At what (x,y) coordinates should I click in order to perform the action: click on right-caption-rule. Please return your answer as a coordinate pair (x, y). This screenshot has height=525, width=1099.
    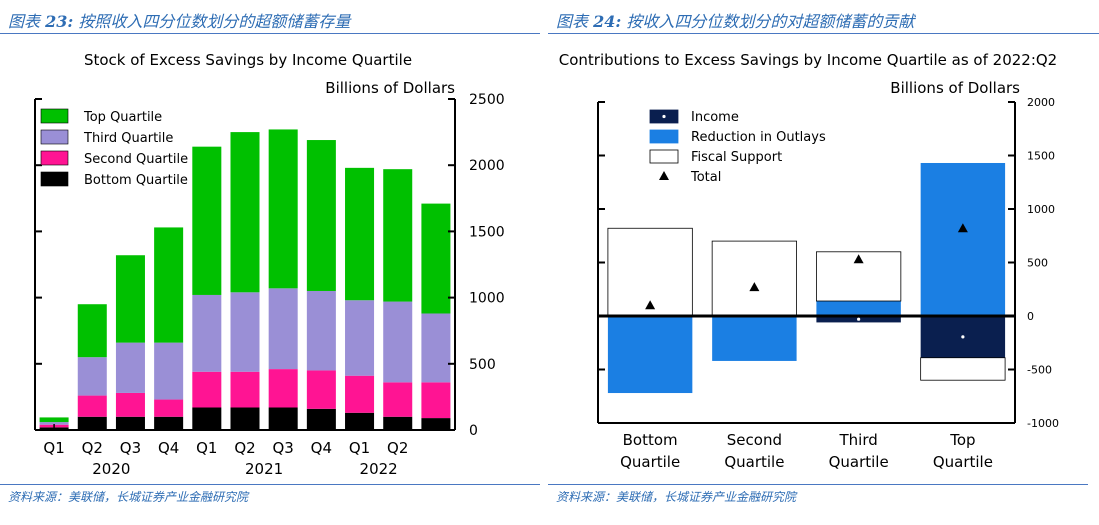
    Looking at the image, I should click on (823, 33).